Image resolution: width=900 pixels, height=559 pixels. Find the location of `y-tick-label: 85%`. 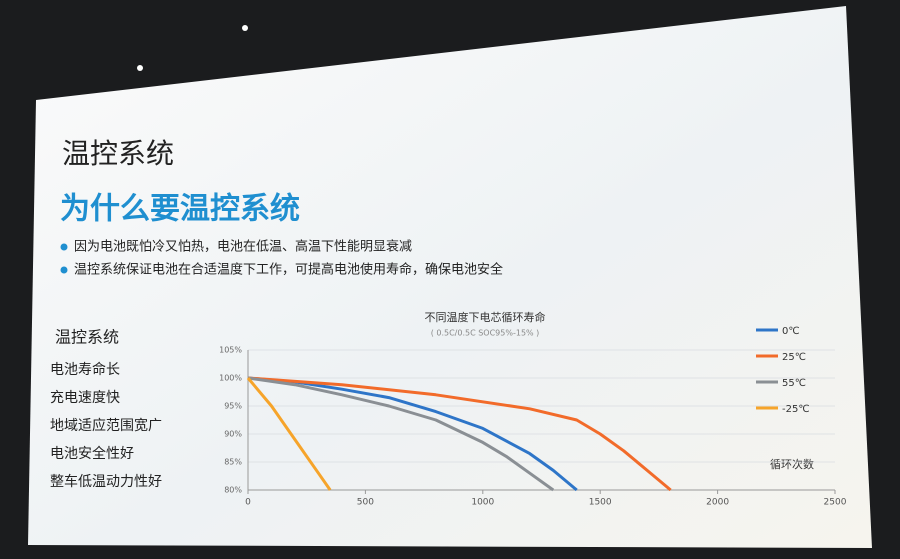

y-tick-label: 85% is located at coordinates (233, 462).